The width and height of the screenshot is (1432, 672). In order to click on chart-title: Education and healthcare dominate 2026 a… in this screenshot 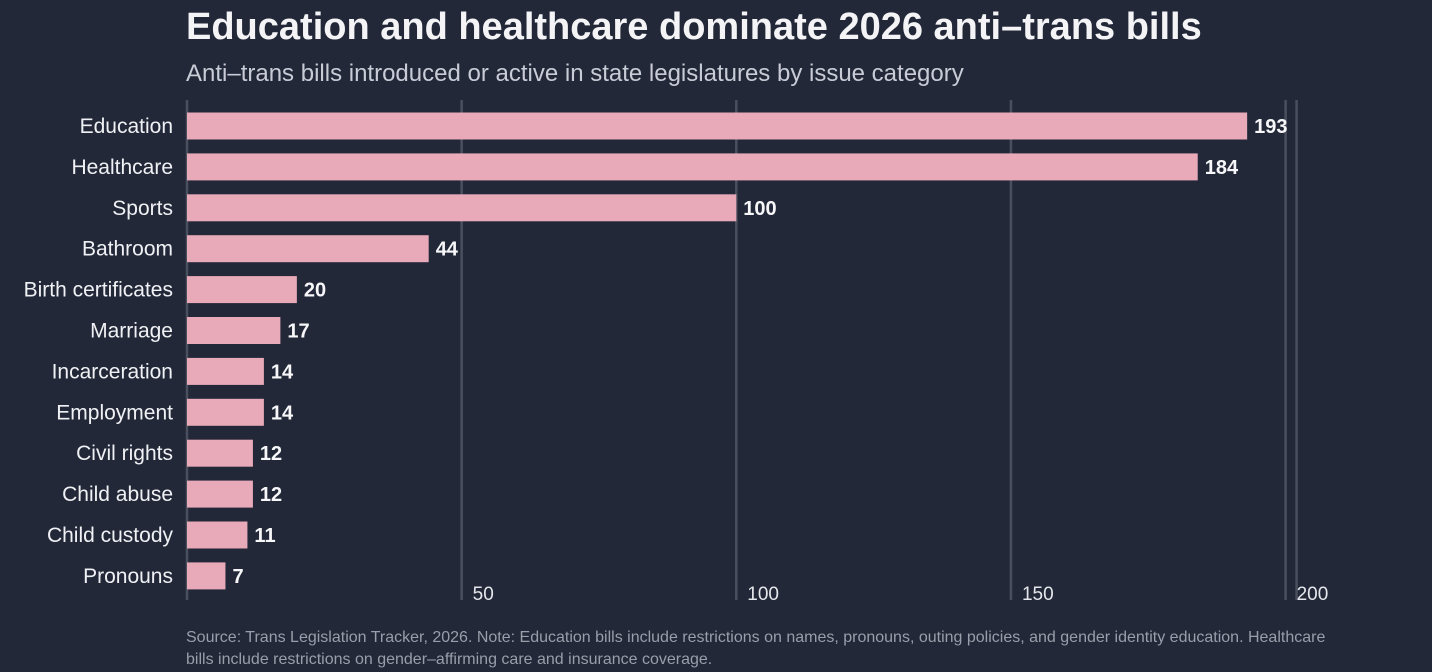, I will do `click(694, 27)`.